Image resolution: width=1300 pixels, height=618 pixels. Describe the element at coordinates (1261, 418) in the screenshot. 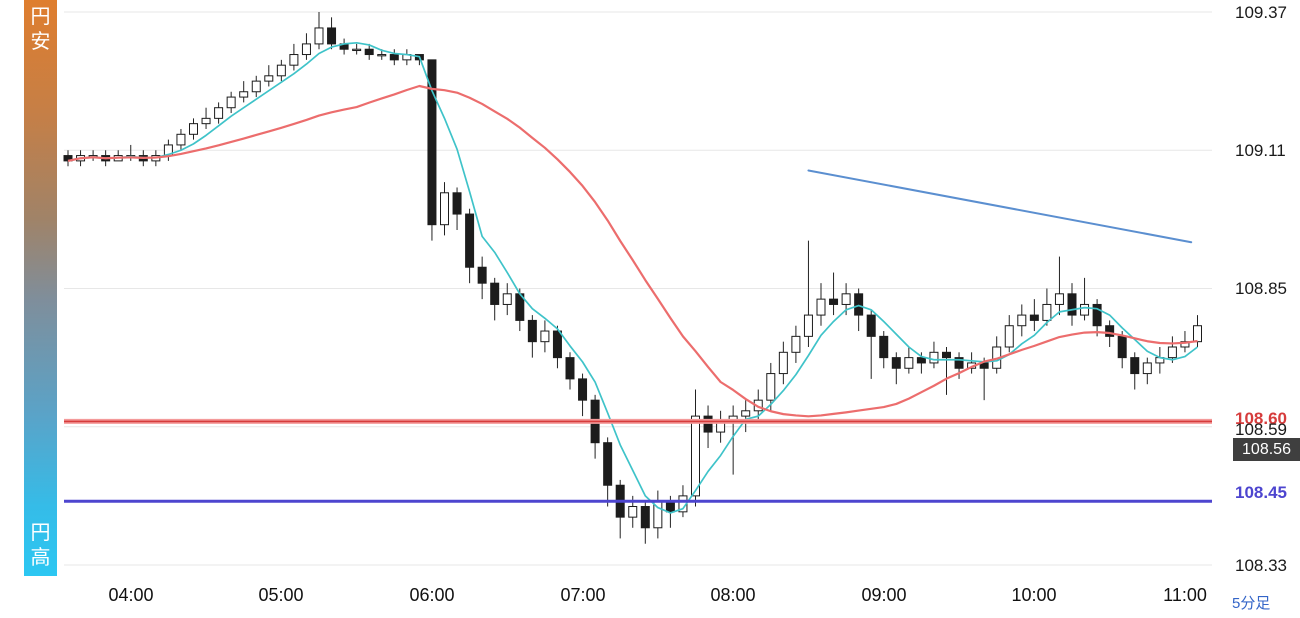

I see `upper-line-price-label: 108.60` at that location.